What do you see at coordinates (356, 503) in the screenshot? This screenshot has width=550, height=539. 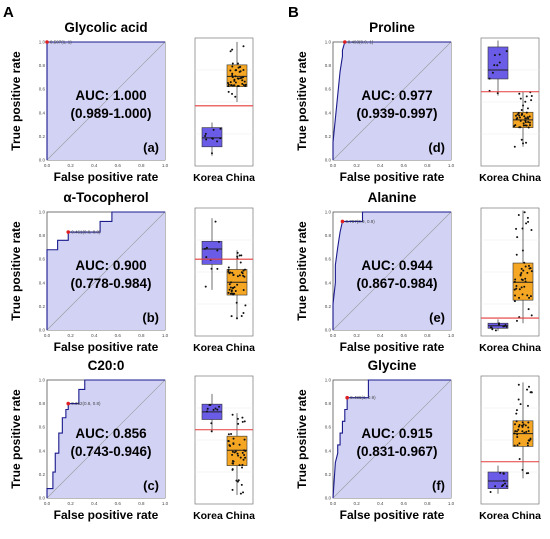 I see `x-tick-label: 0.2` at bounding box center [356, 503].